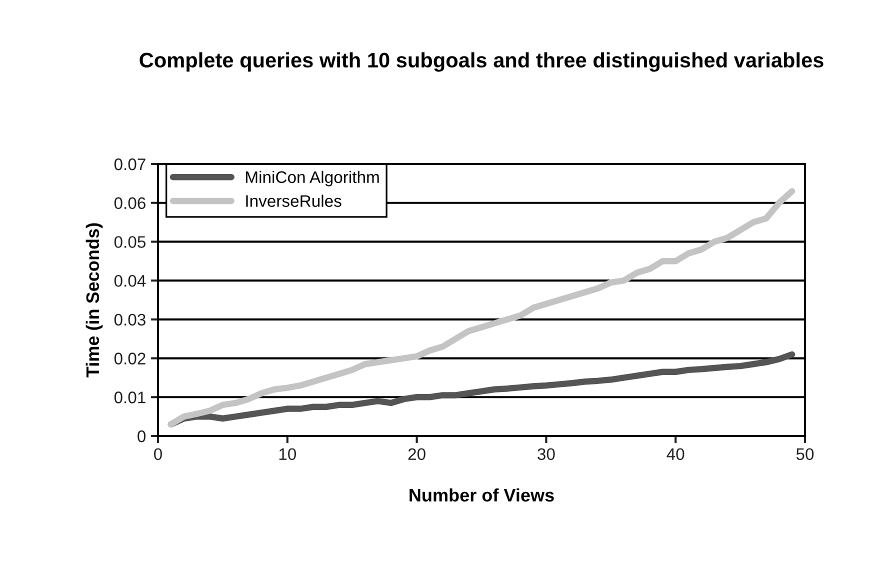  What do you see at coordinates (294, 200) in the screenshot?
I see `legend-label: InverseRules` at bounding box center [294, 200].